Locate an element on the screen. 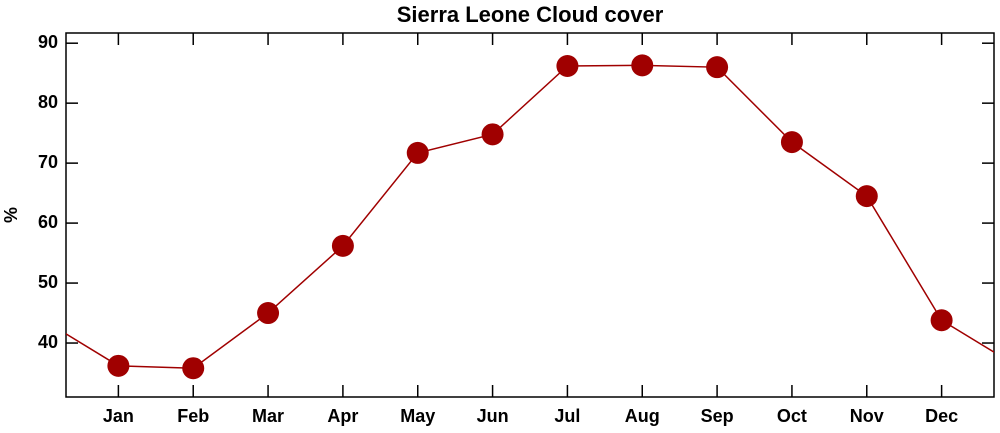 This screenshot has width=1000, height=433. x-tick-label: Jul is located at coordinates (567, 416).